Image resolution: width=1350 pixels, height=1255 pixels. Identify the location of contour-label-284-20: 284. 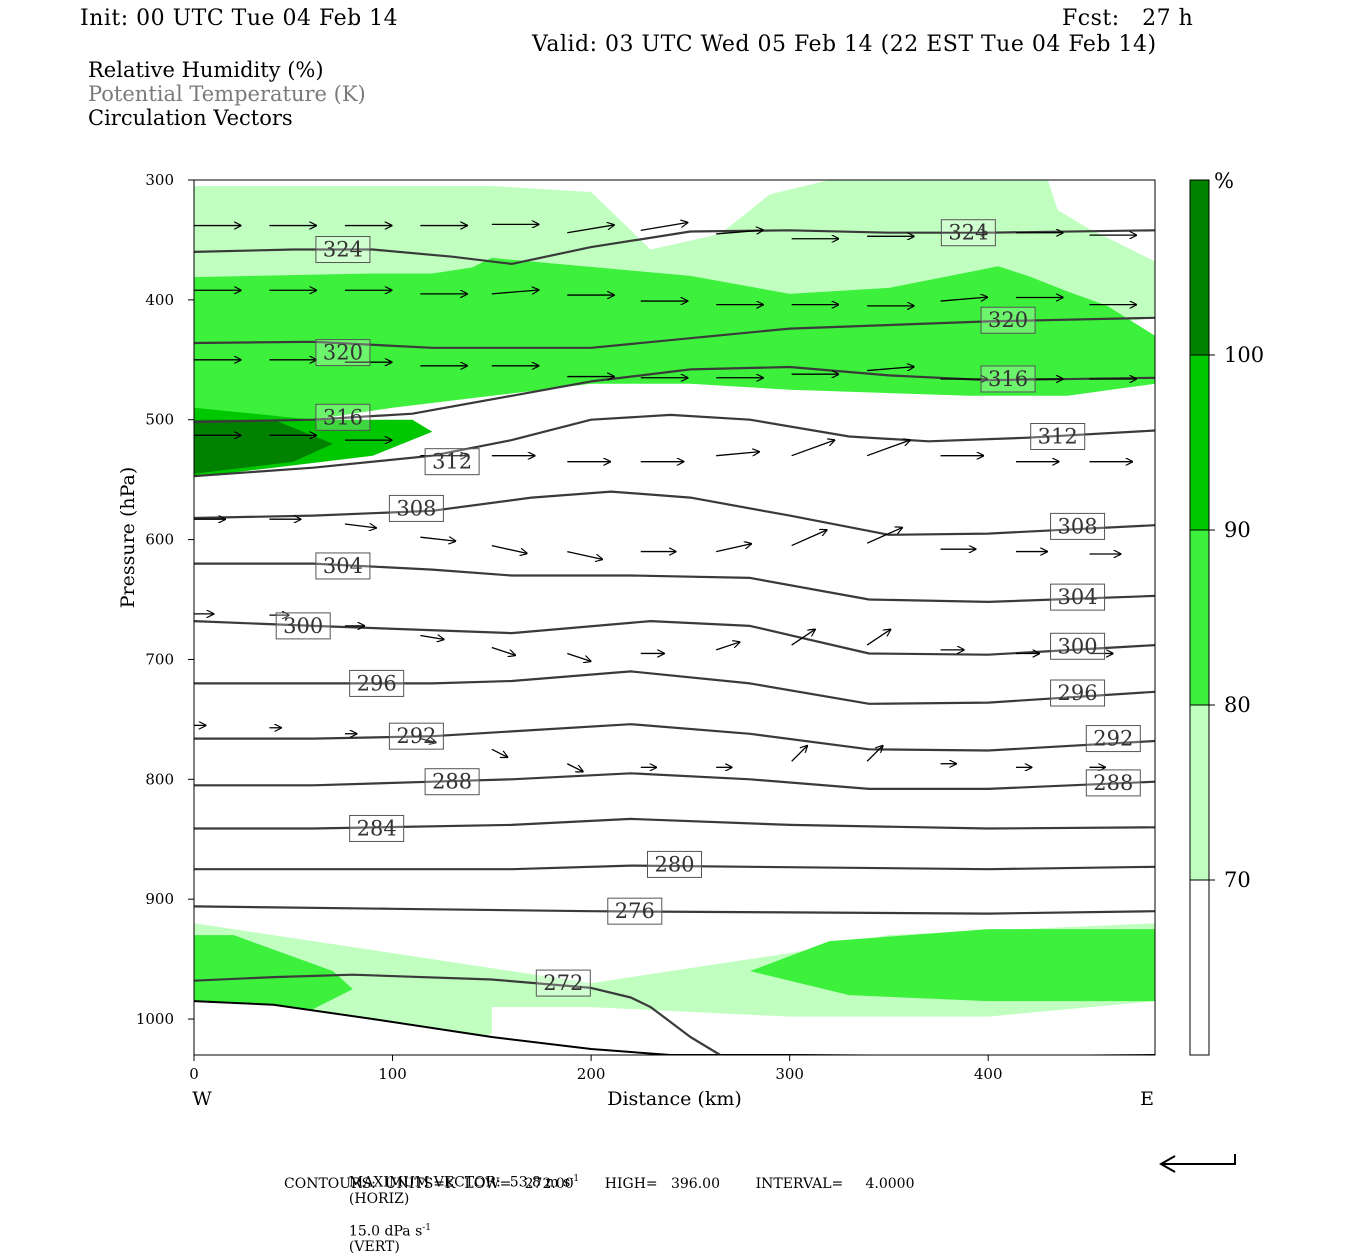
(377, 828).